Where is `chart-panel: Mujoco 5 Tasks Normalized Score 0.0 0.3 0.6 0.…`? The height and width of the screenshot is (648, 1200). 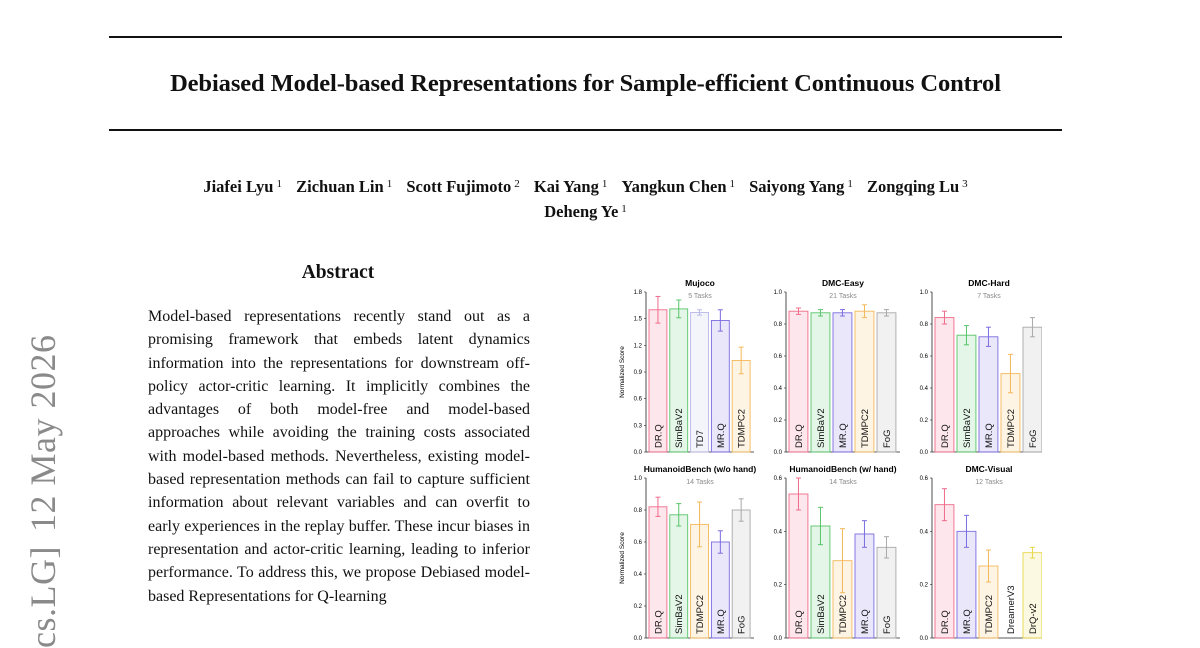
chart-panel: Mujoco 5 Tasks Normalized Score 0.0 0.3 0.6 0.… is located at coordinates (686, 367).